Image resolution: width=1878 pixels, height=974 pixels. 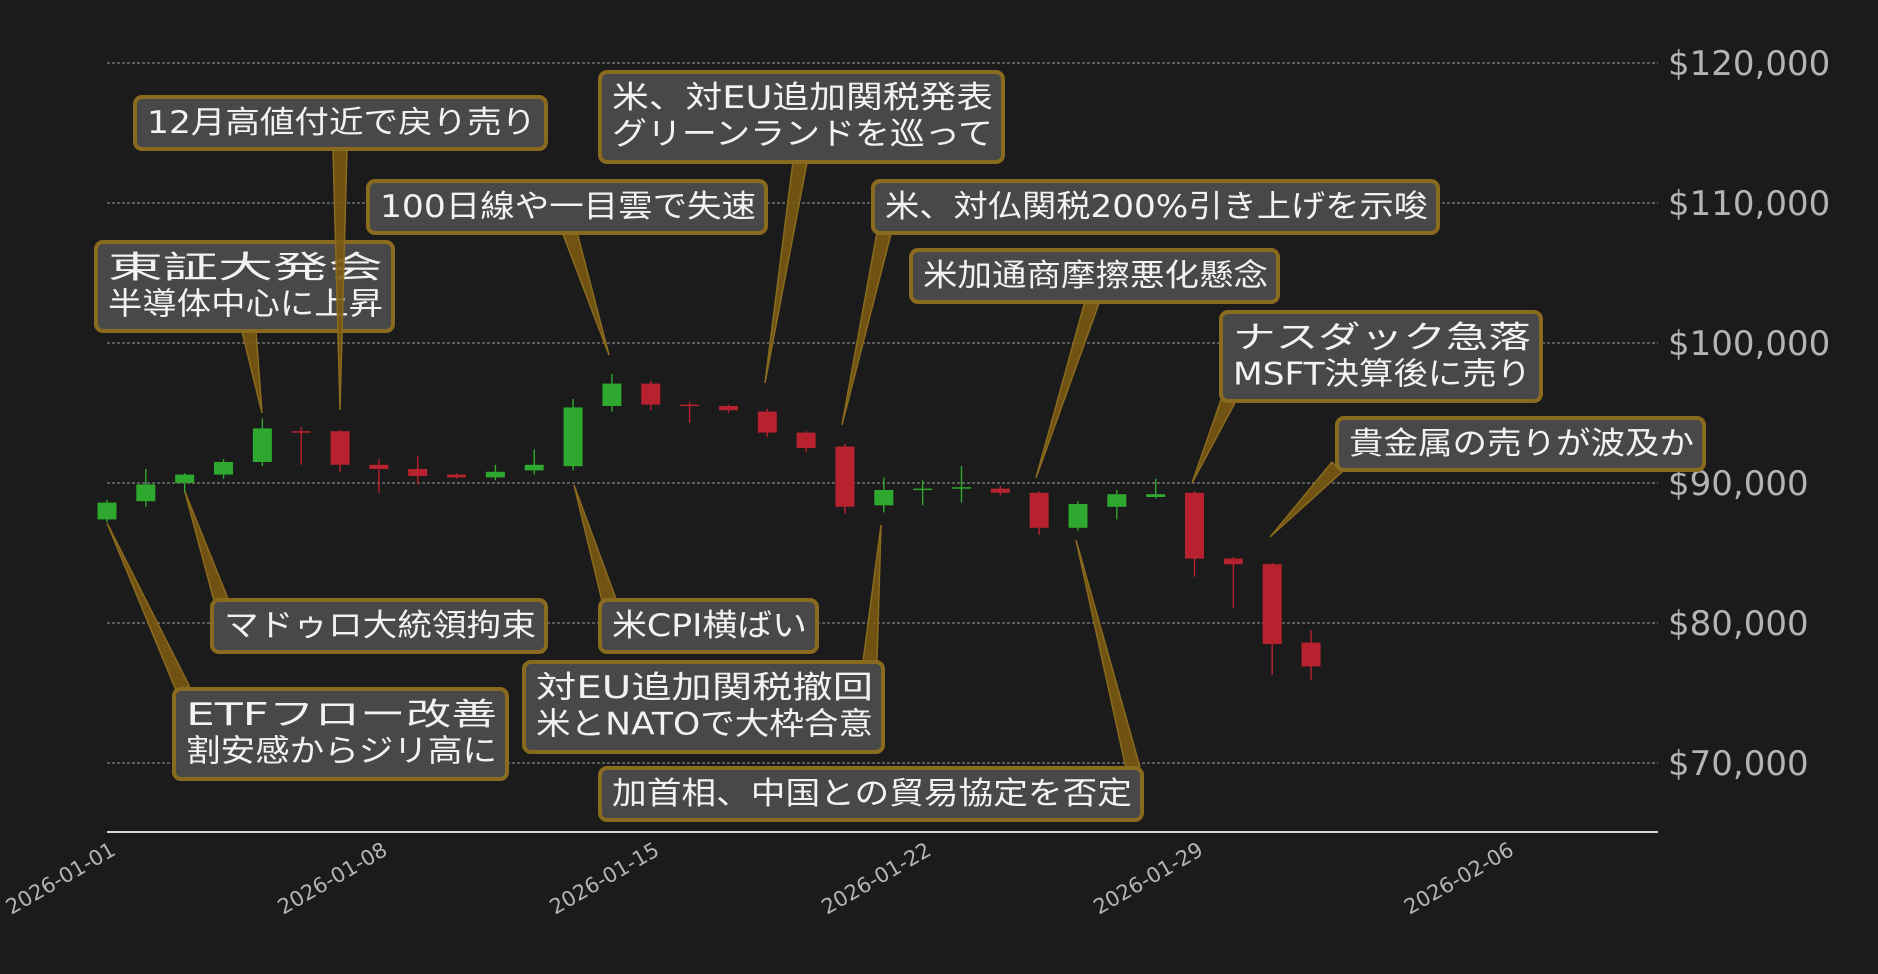 I want to click on annotation-text: 米、対仏関税200%引き上げを示唆, so click(x=1156, y=207).